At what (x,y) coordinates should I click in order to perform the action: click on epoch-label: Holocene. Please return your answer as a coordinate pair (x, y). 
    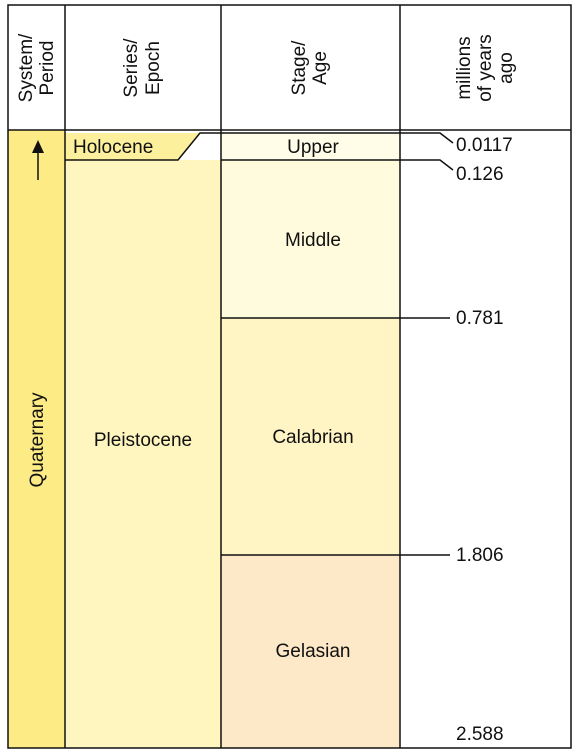
    Looking at the image, I should click on (113, 147).